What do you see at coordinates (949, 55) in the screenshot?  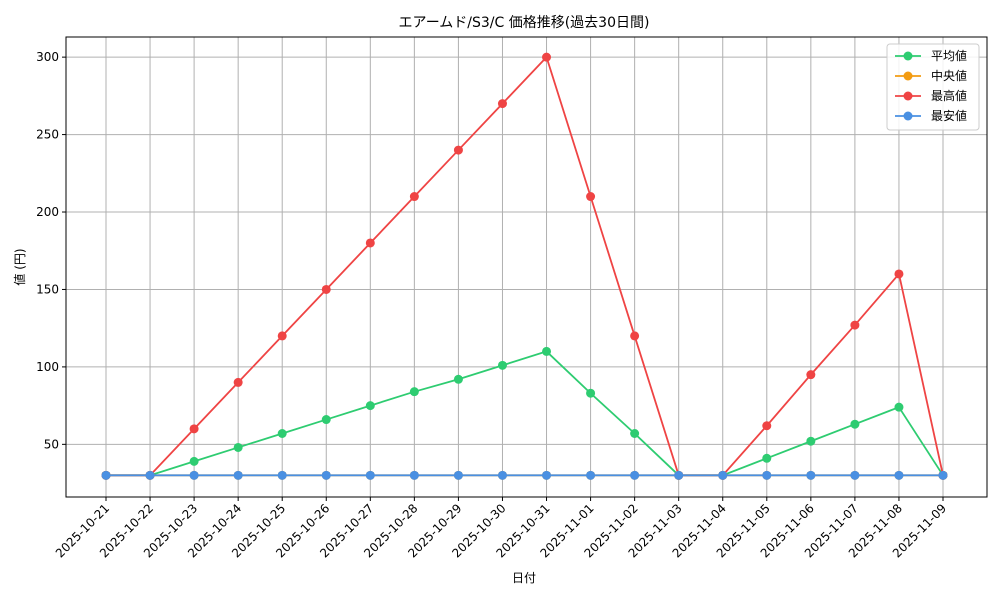 I see `legend-label: 平均値` at bounding box center [949, 55].